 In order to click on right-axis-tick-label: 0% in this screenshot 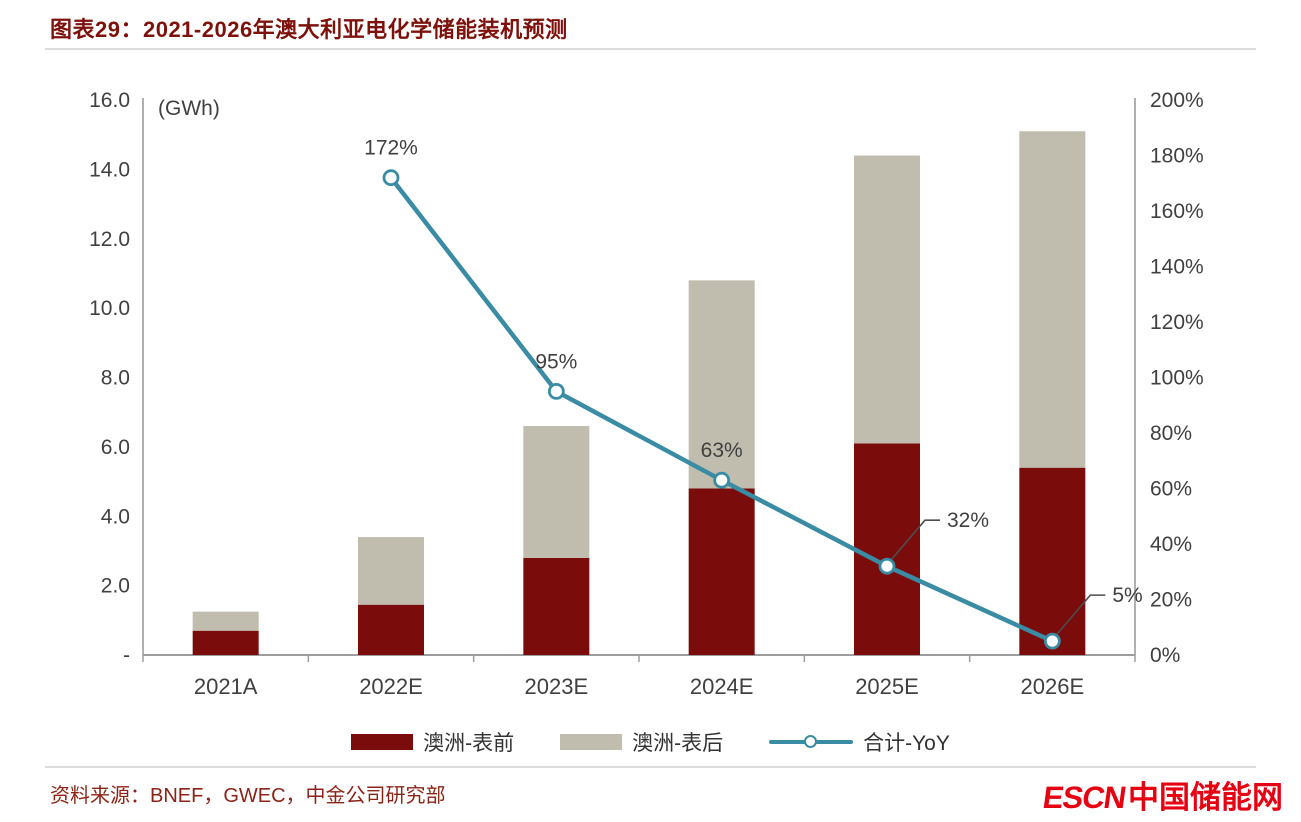, I will do `click(1165, 655)`.